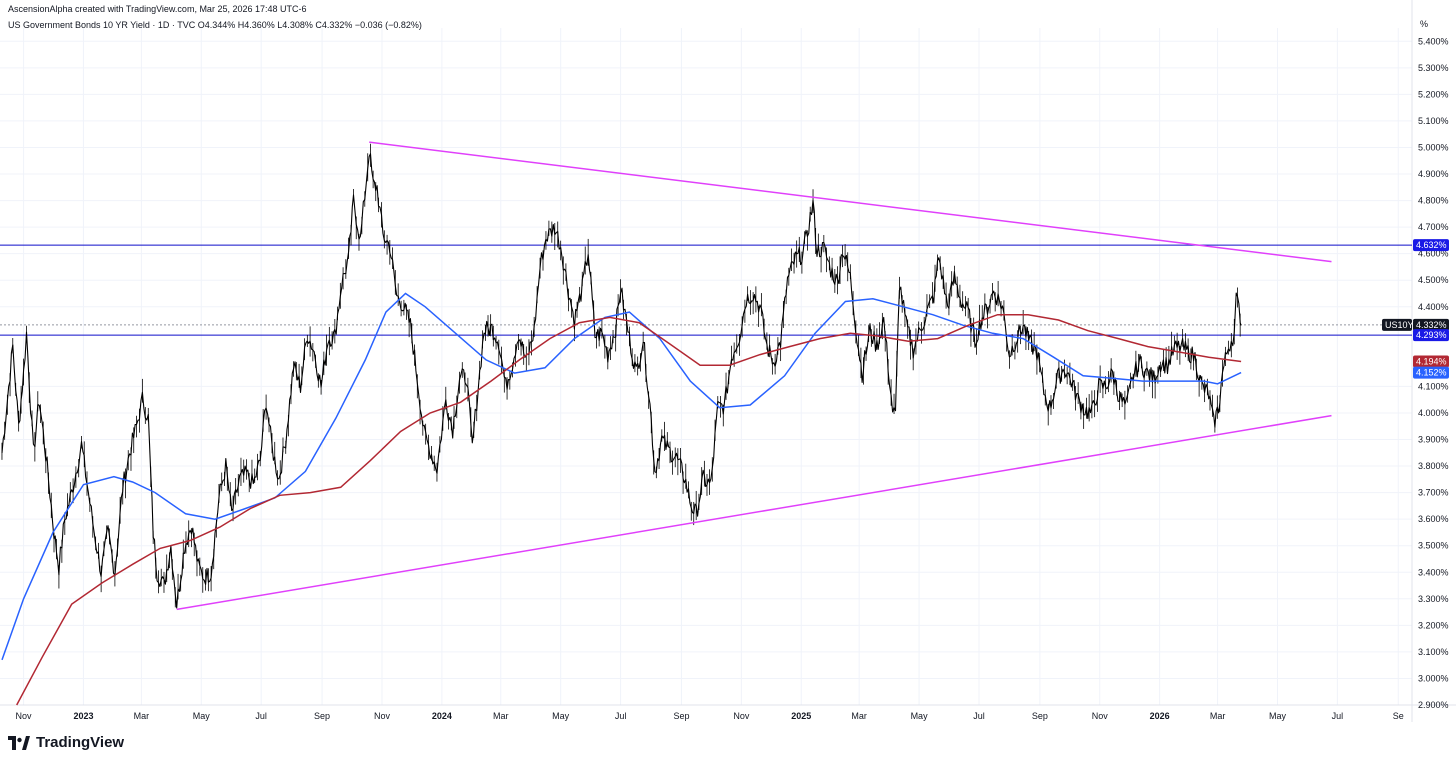 The width and height of the screenshot is (1456, 759). I want to click on symbol-tag-box, so click(1397, 324).